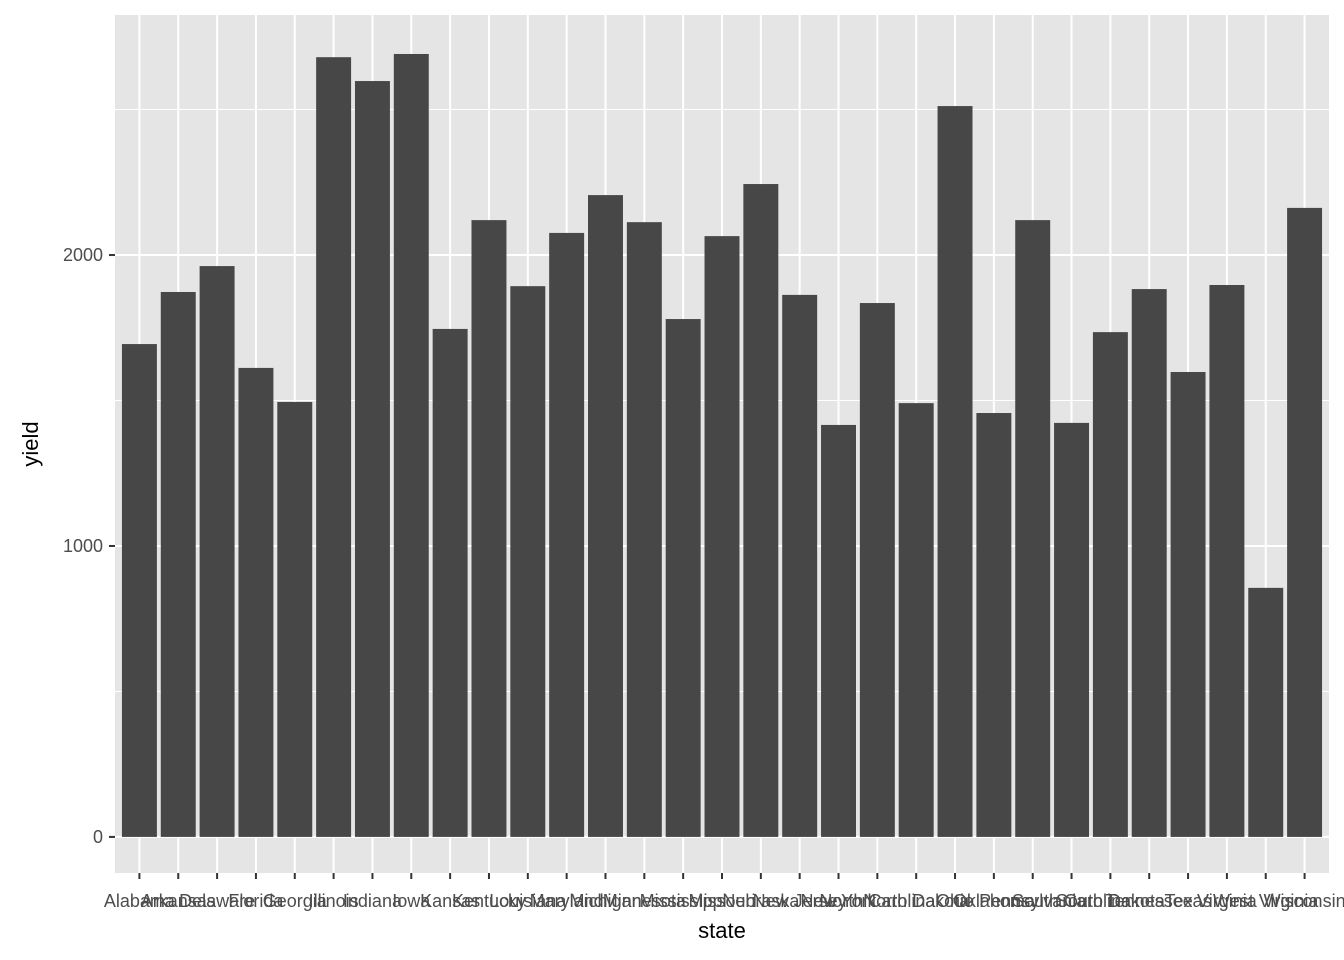  I want to click on y-tick-label: 2000, so click(83, 255).